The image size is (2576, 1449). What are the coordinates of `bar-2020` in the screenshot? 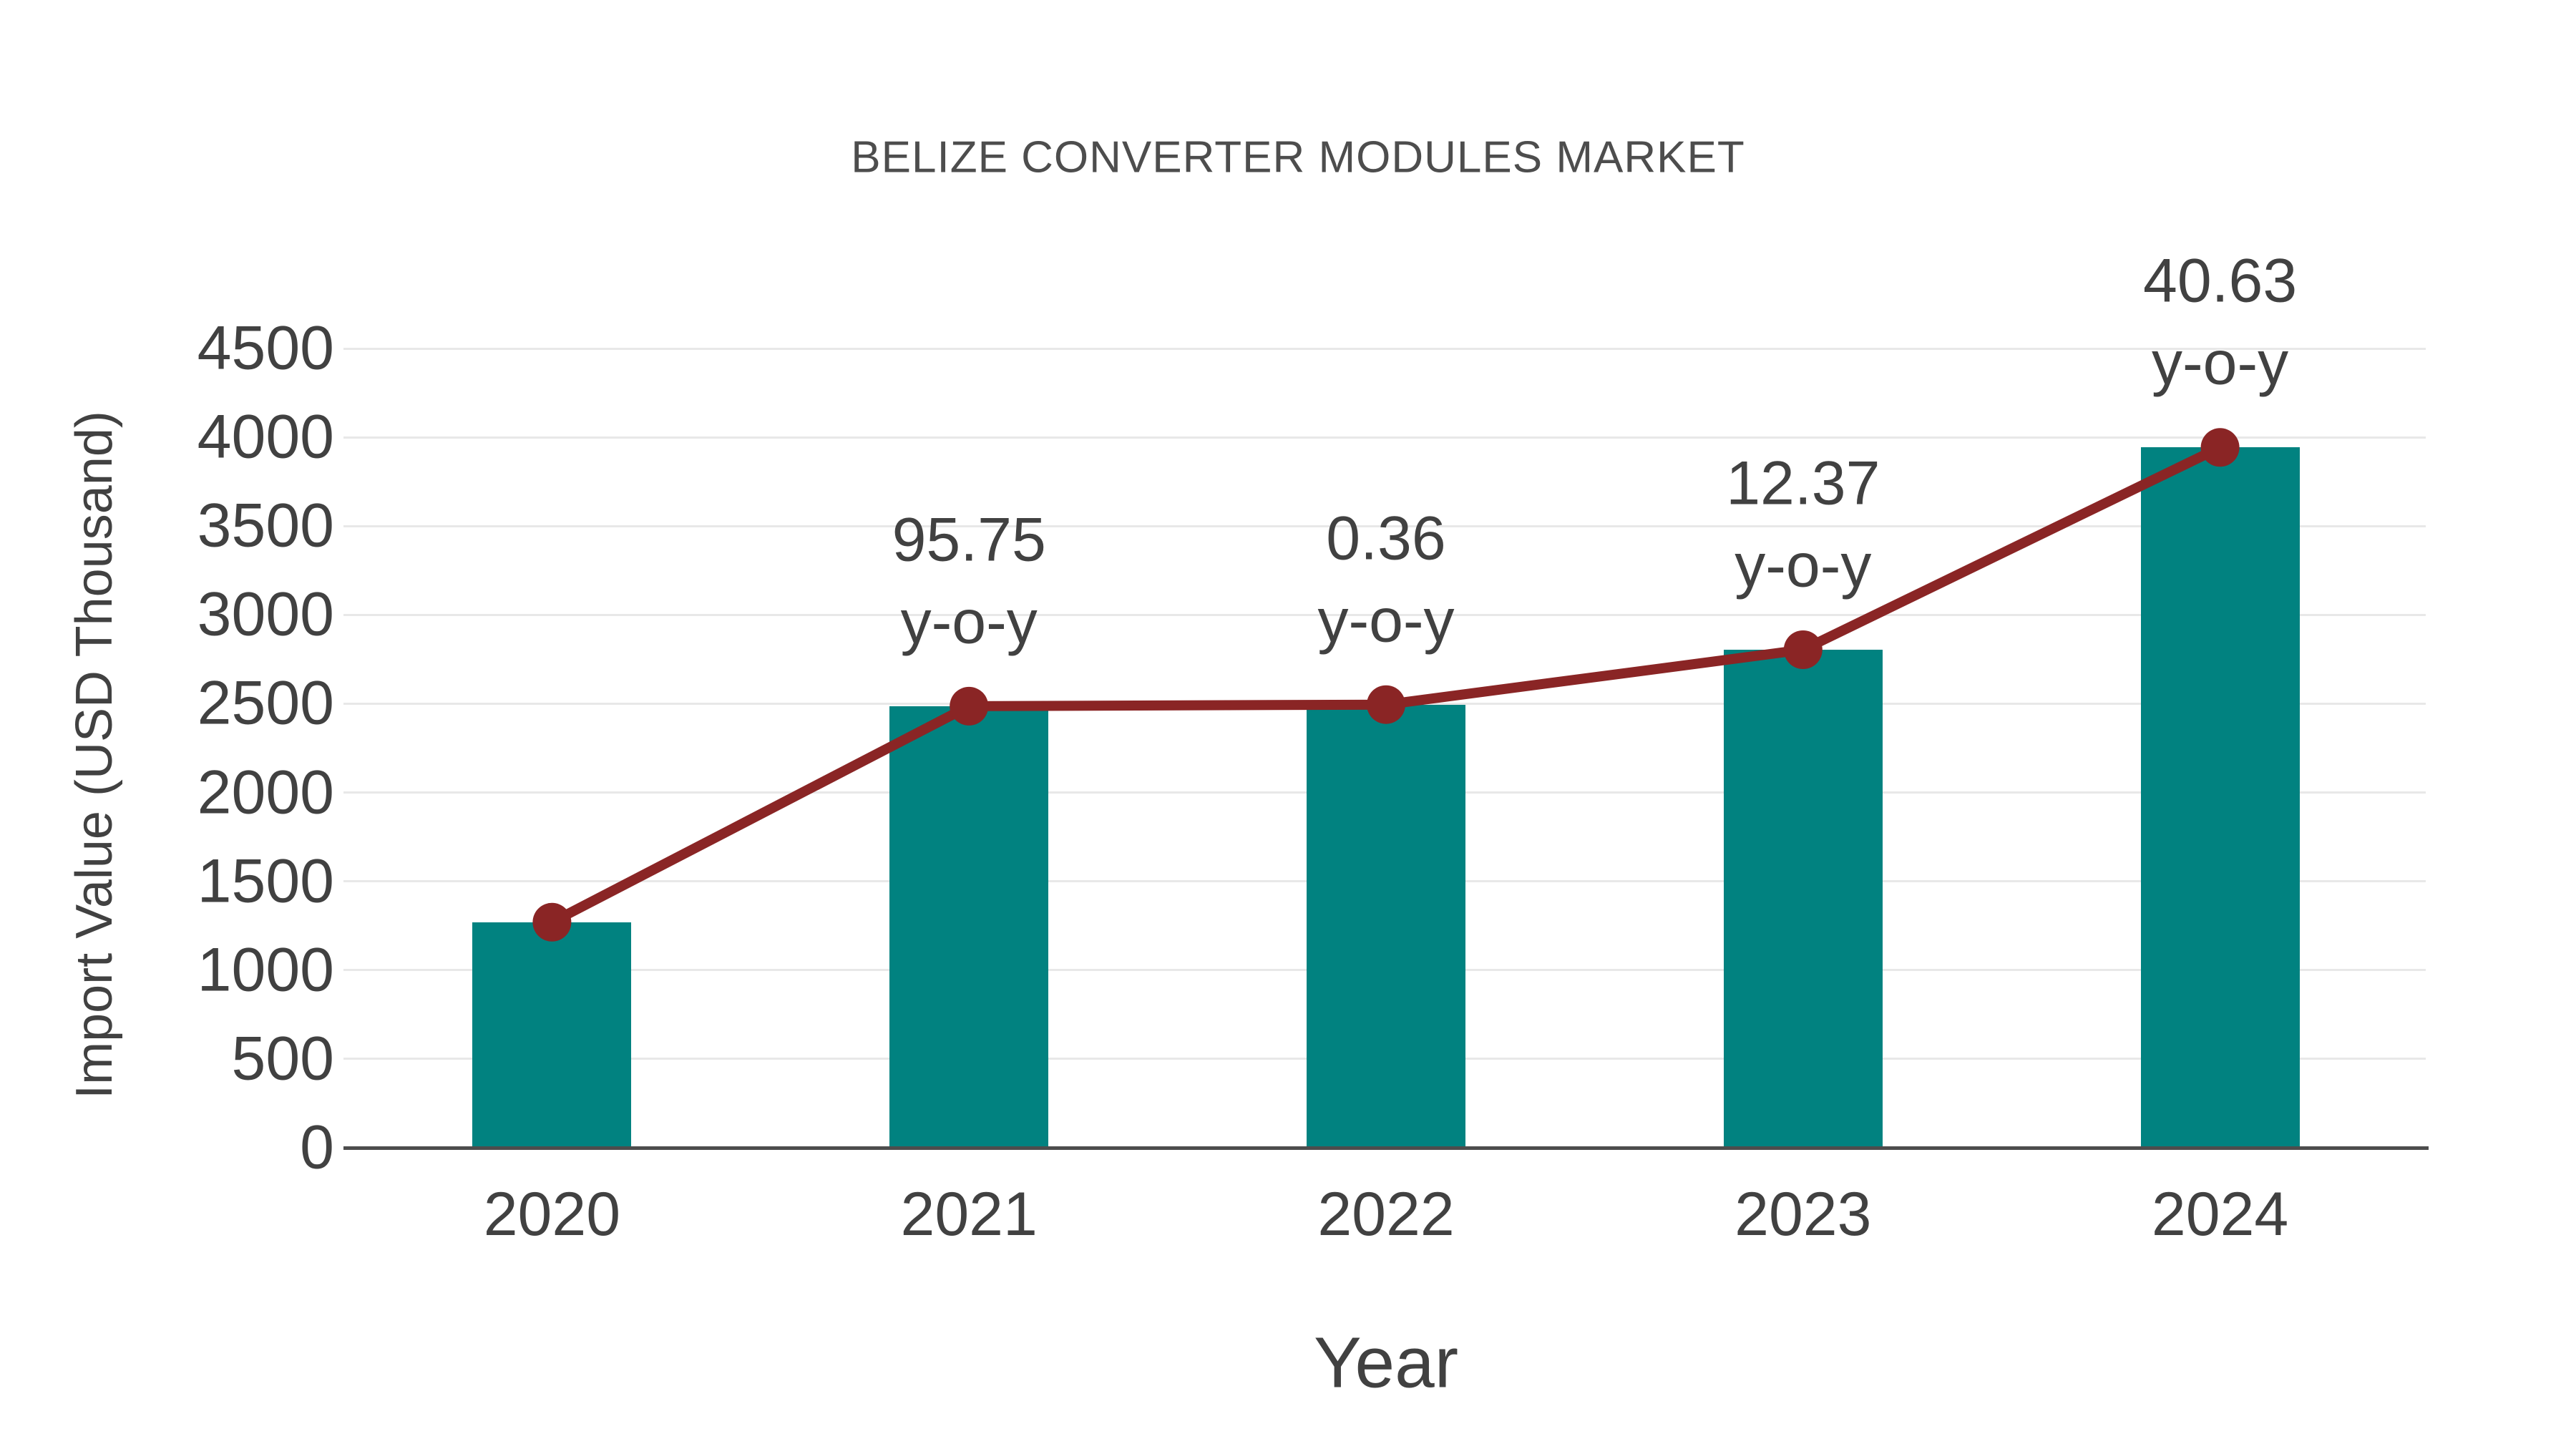 It's located at (552, 1035).